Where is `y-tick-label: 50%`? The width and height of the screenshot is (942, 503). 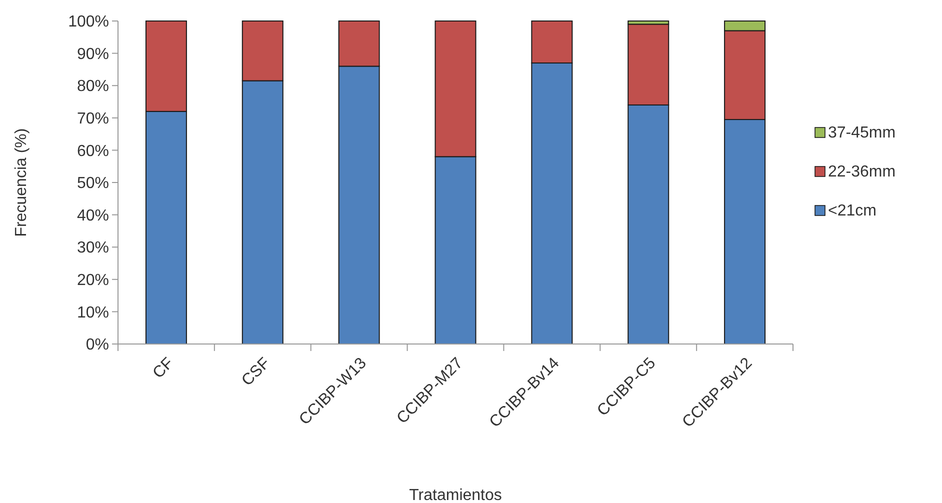
y-tick-label: 50% is located at coordinates (92, 183).